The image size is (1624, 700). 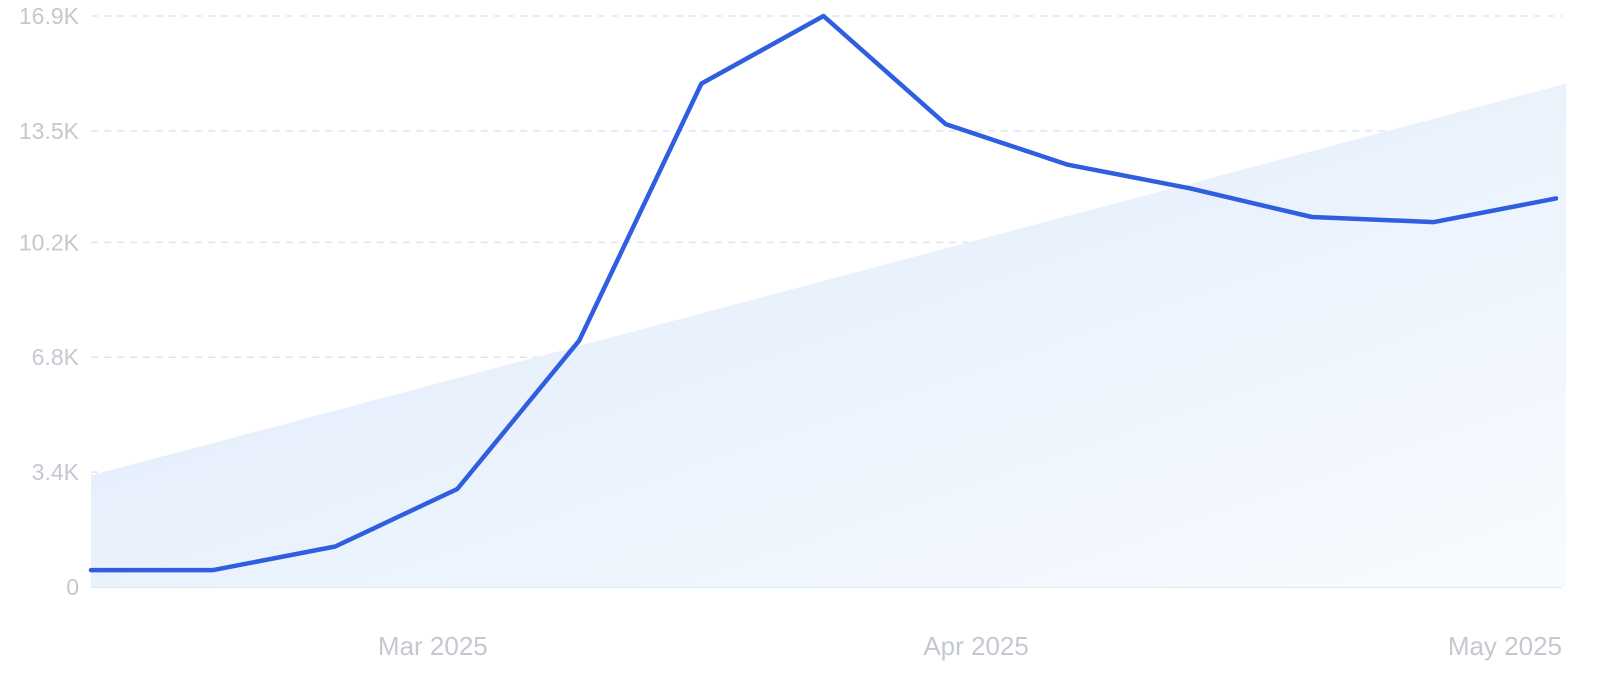 I want to click on y-tick-label: 16.9K, so click(x=49, y=16).